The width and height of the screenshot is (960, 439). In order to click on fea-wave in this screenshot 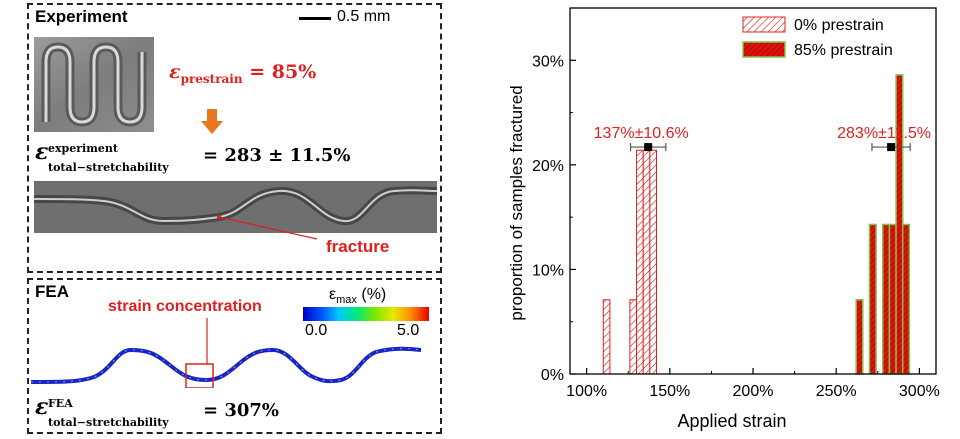, I will do `click(226, 367)`.